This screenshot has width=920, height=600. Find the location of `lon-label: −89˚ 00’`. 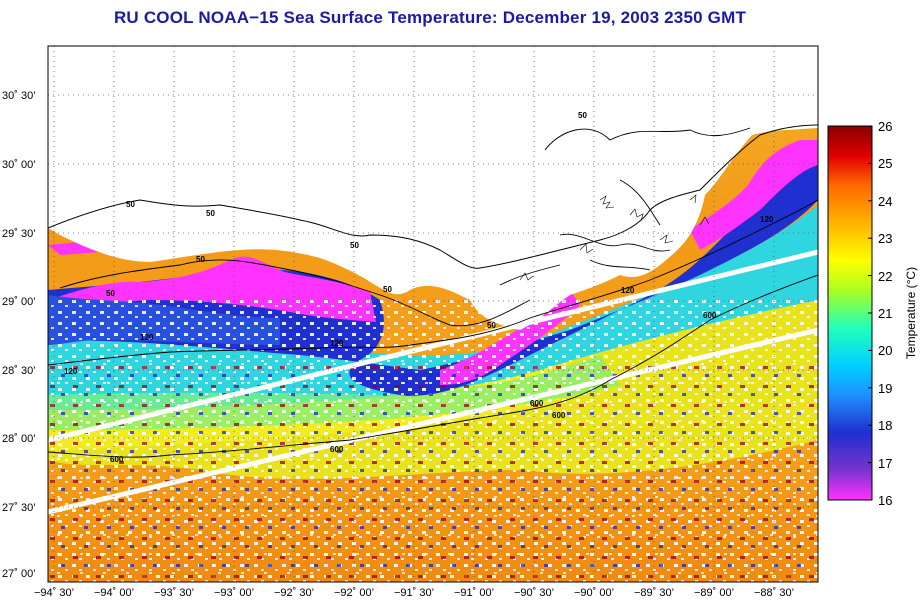

lon-label: −89˚ 00’ is located at coordinates (714, 593).